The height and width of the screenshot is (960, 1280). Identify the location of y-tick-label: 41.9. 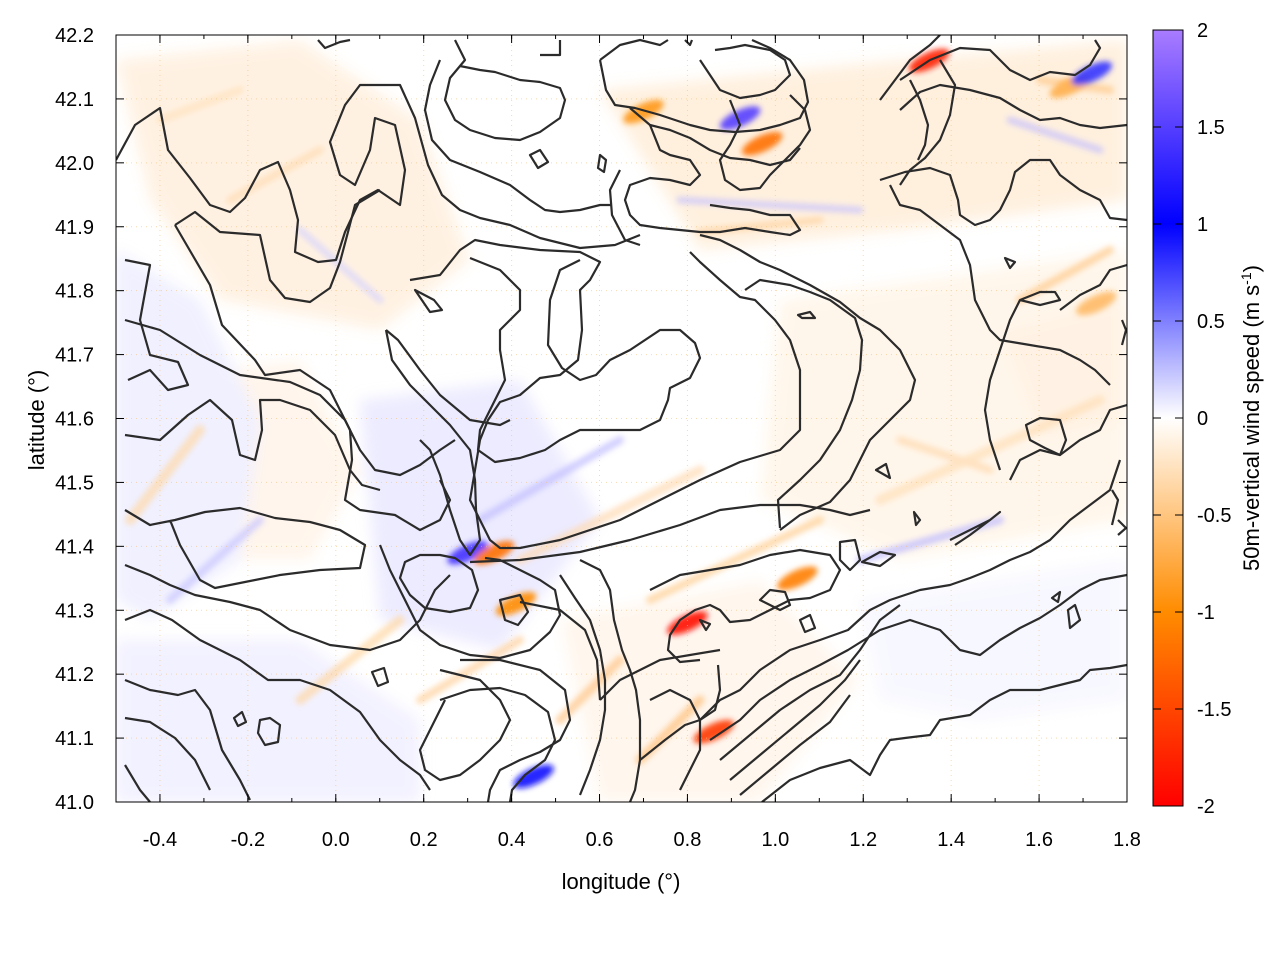
(74, 228).